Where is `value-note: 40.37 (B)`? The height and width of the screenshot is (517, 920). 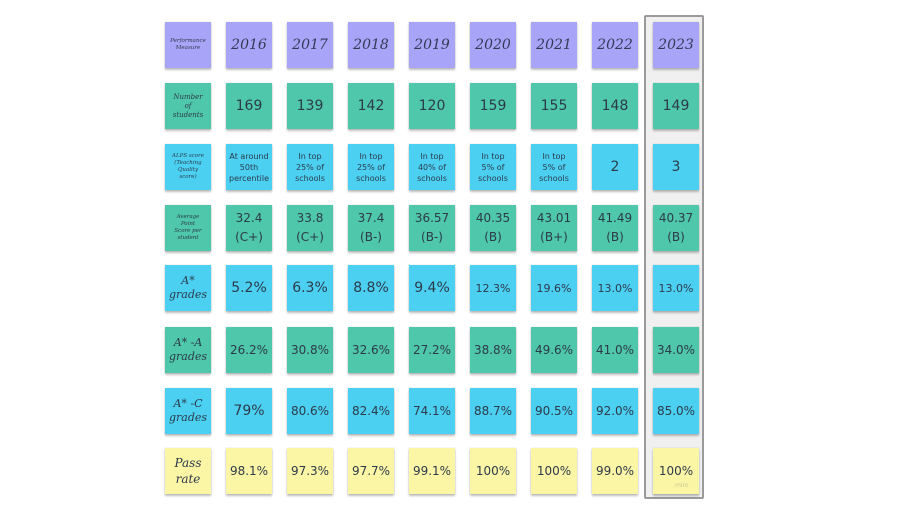
value-note: 40.37 (B) is located at coordinates (676, 228).